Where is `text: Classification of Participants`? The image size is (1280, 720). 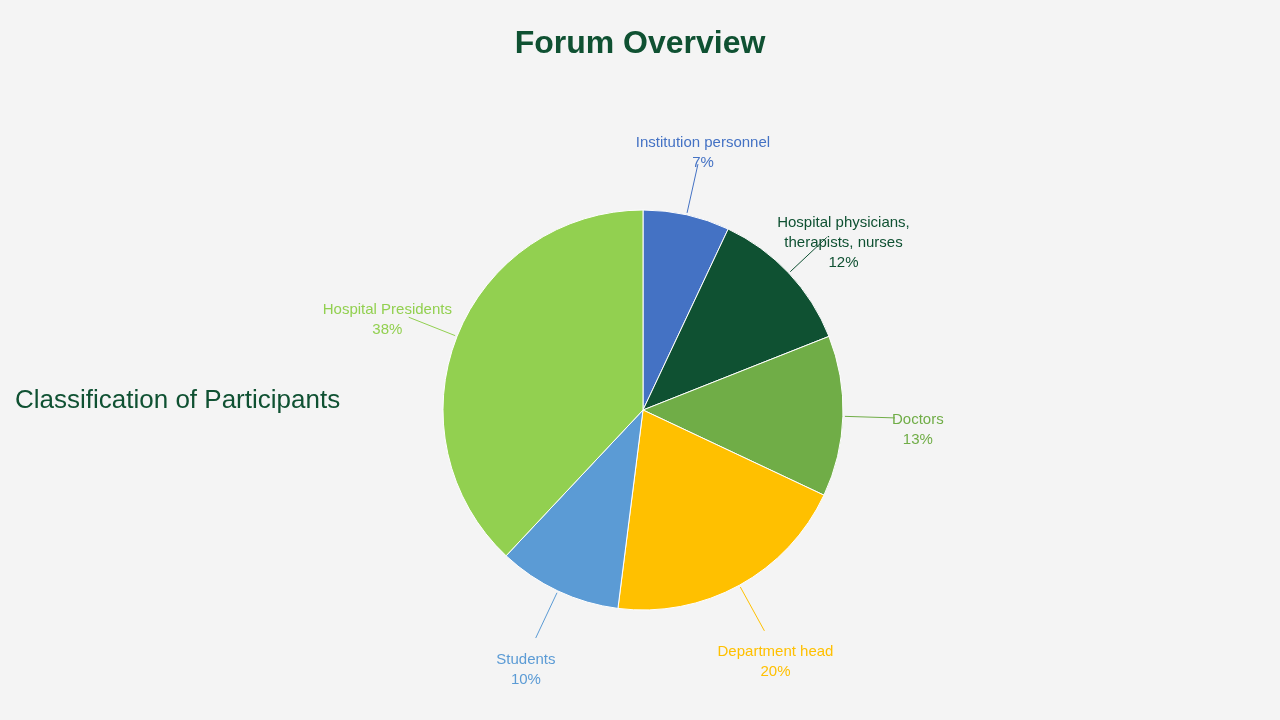
text: Classification of Participants is located at coordinates (178, 399).